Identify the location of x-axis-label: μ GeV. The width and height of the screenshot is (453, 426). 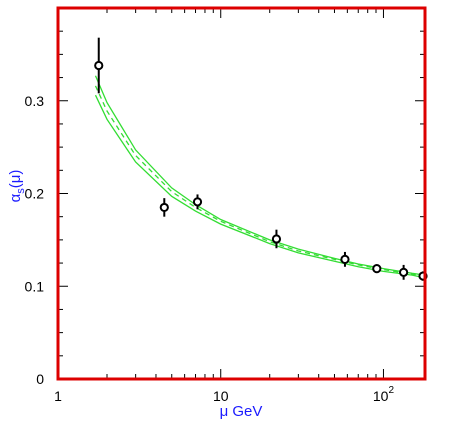
(241, 411).